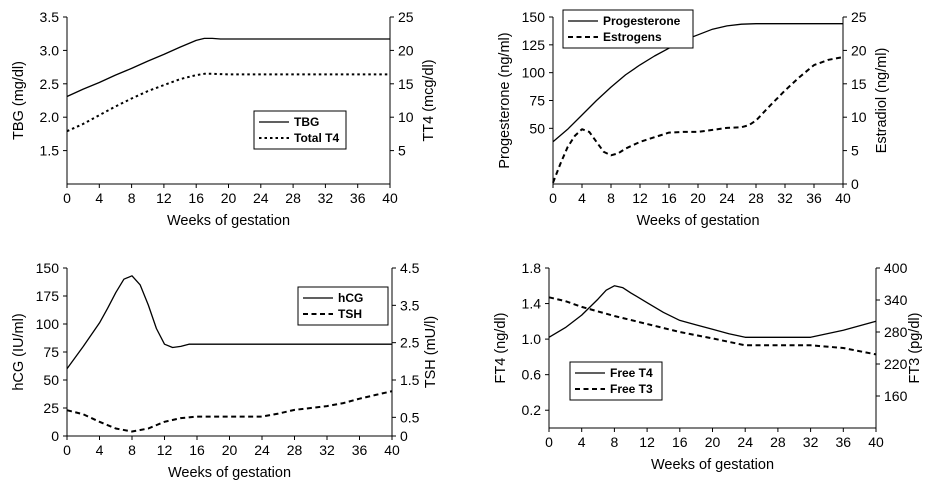  Describe the element at coordinates (50, 117) in the screenshot. I see `left-y-tick-label: 2.0` at that location.